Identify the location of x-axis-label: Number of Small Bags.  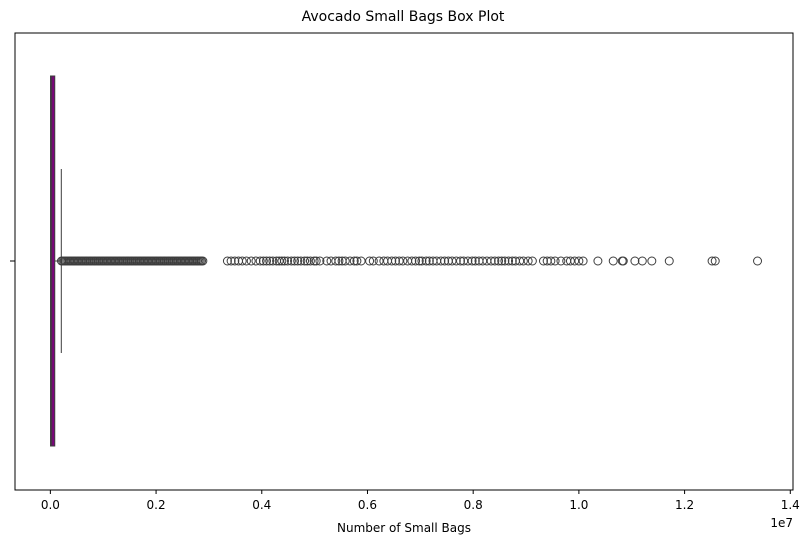
(404, 528).